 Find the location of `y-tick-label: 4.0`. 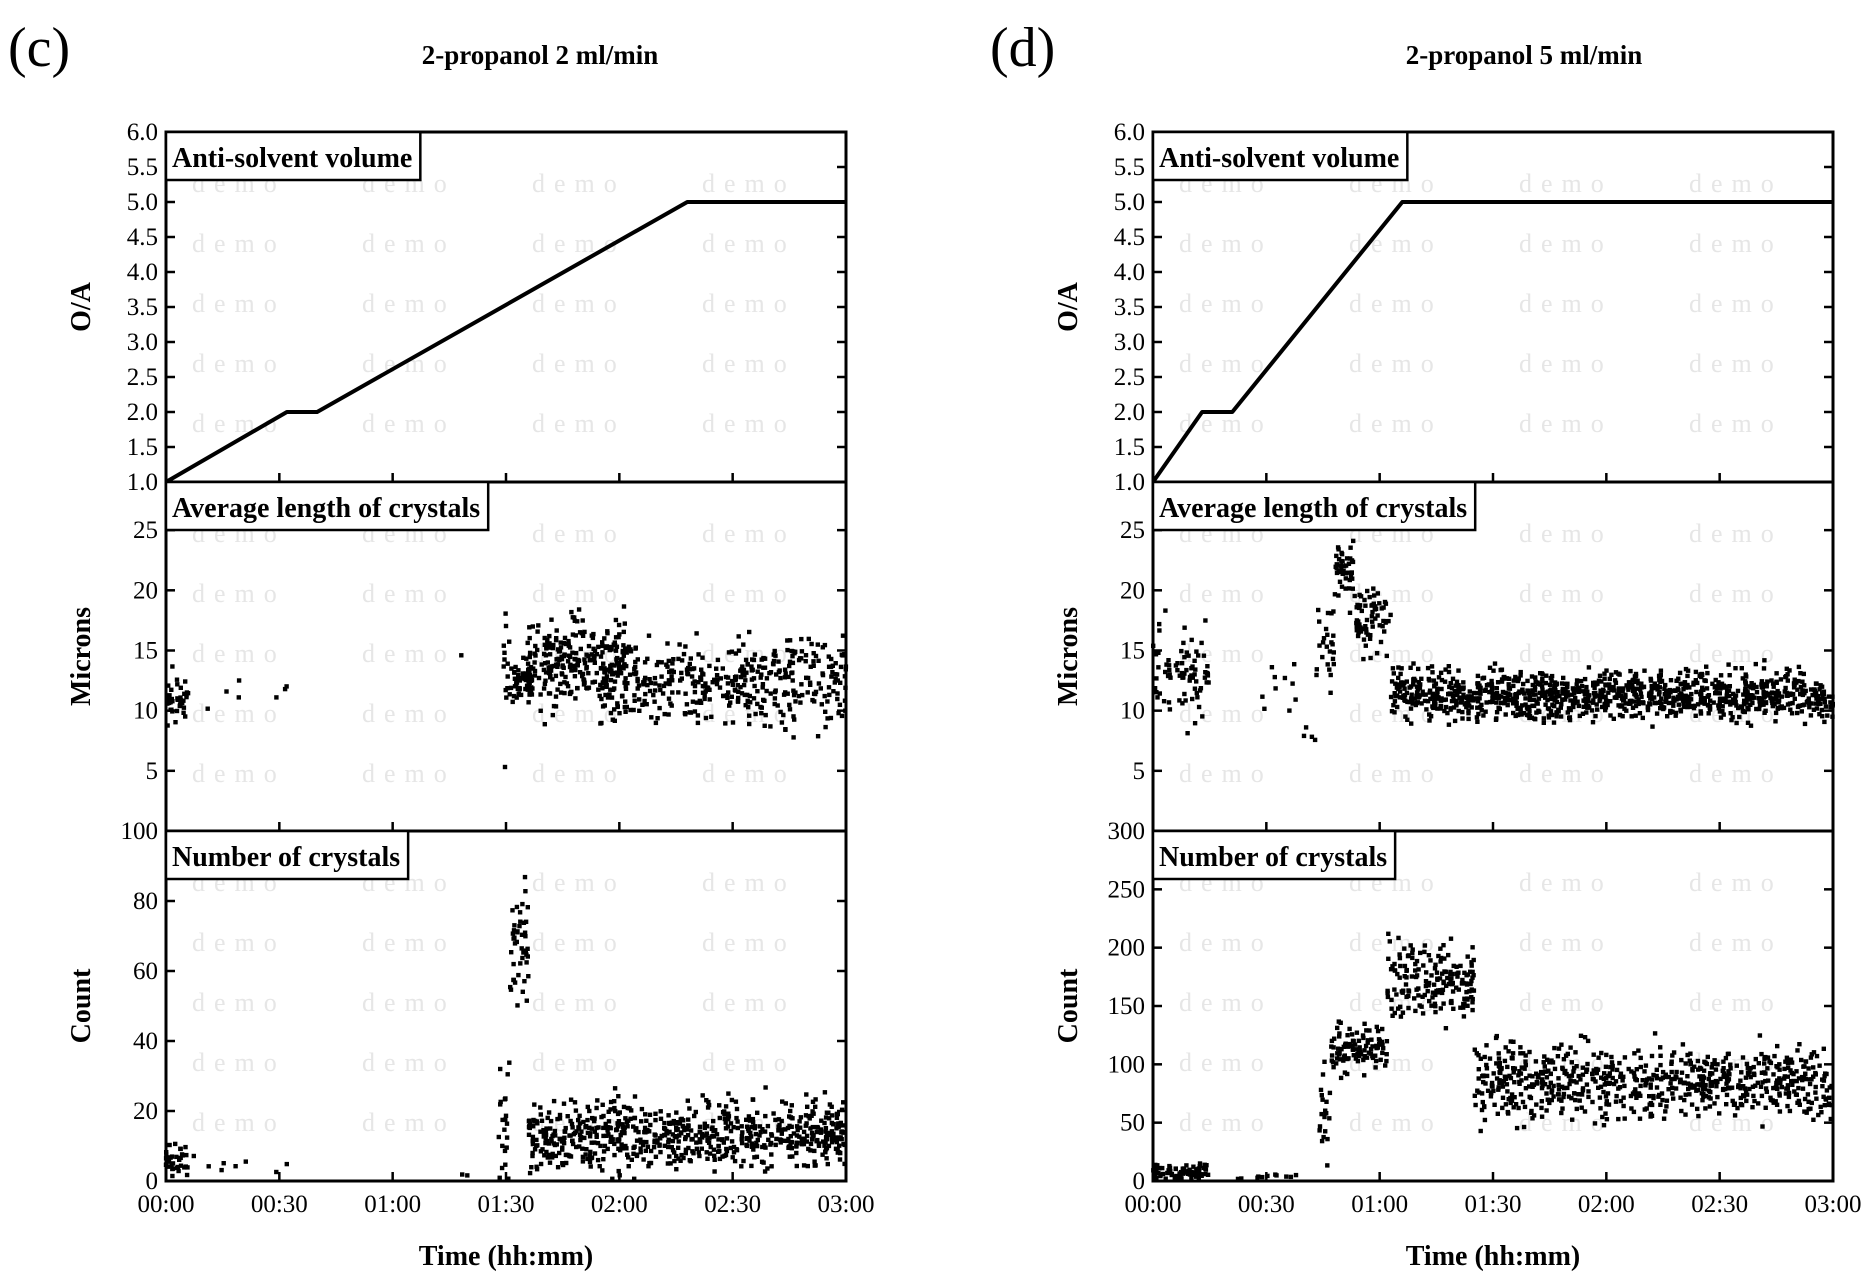

y-tick-label: 4.0 is located at coordinates (1129, 272).